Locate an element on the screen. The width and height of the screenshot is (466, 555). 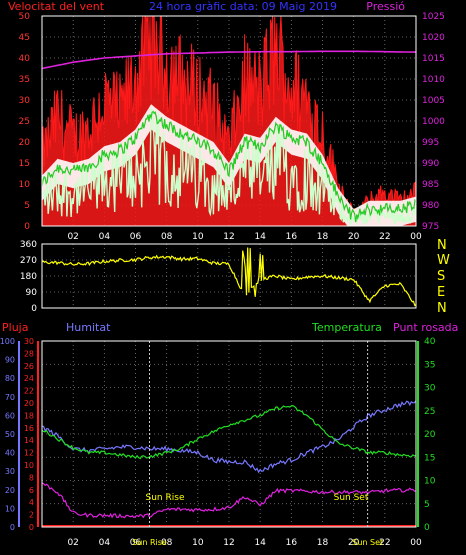
pressure-line is located at coordinates (228, 60).